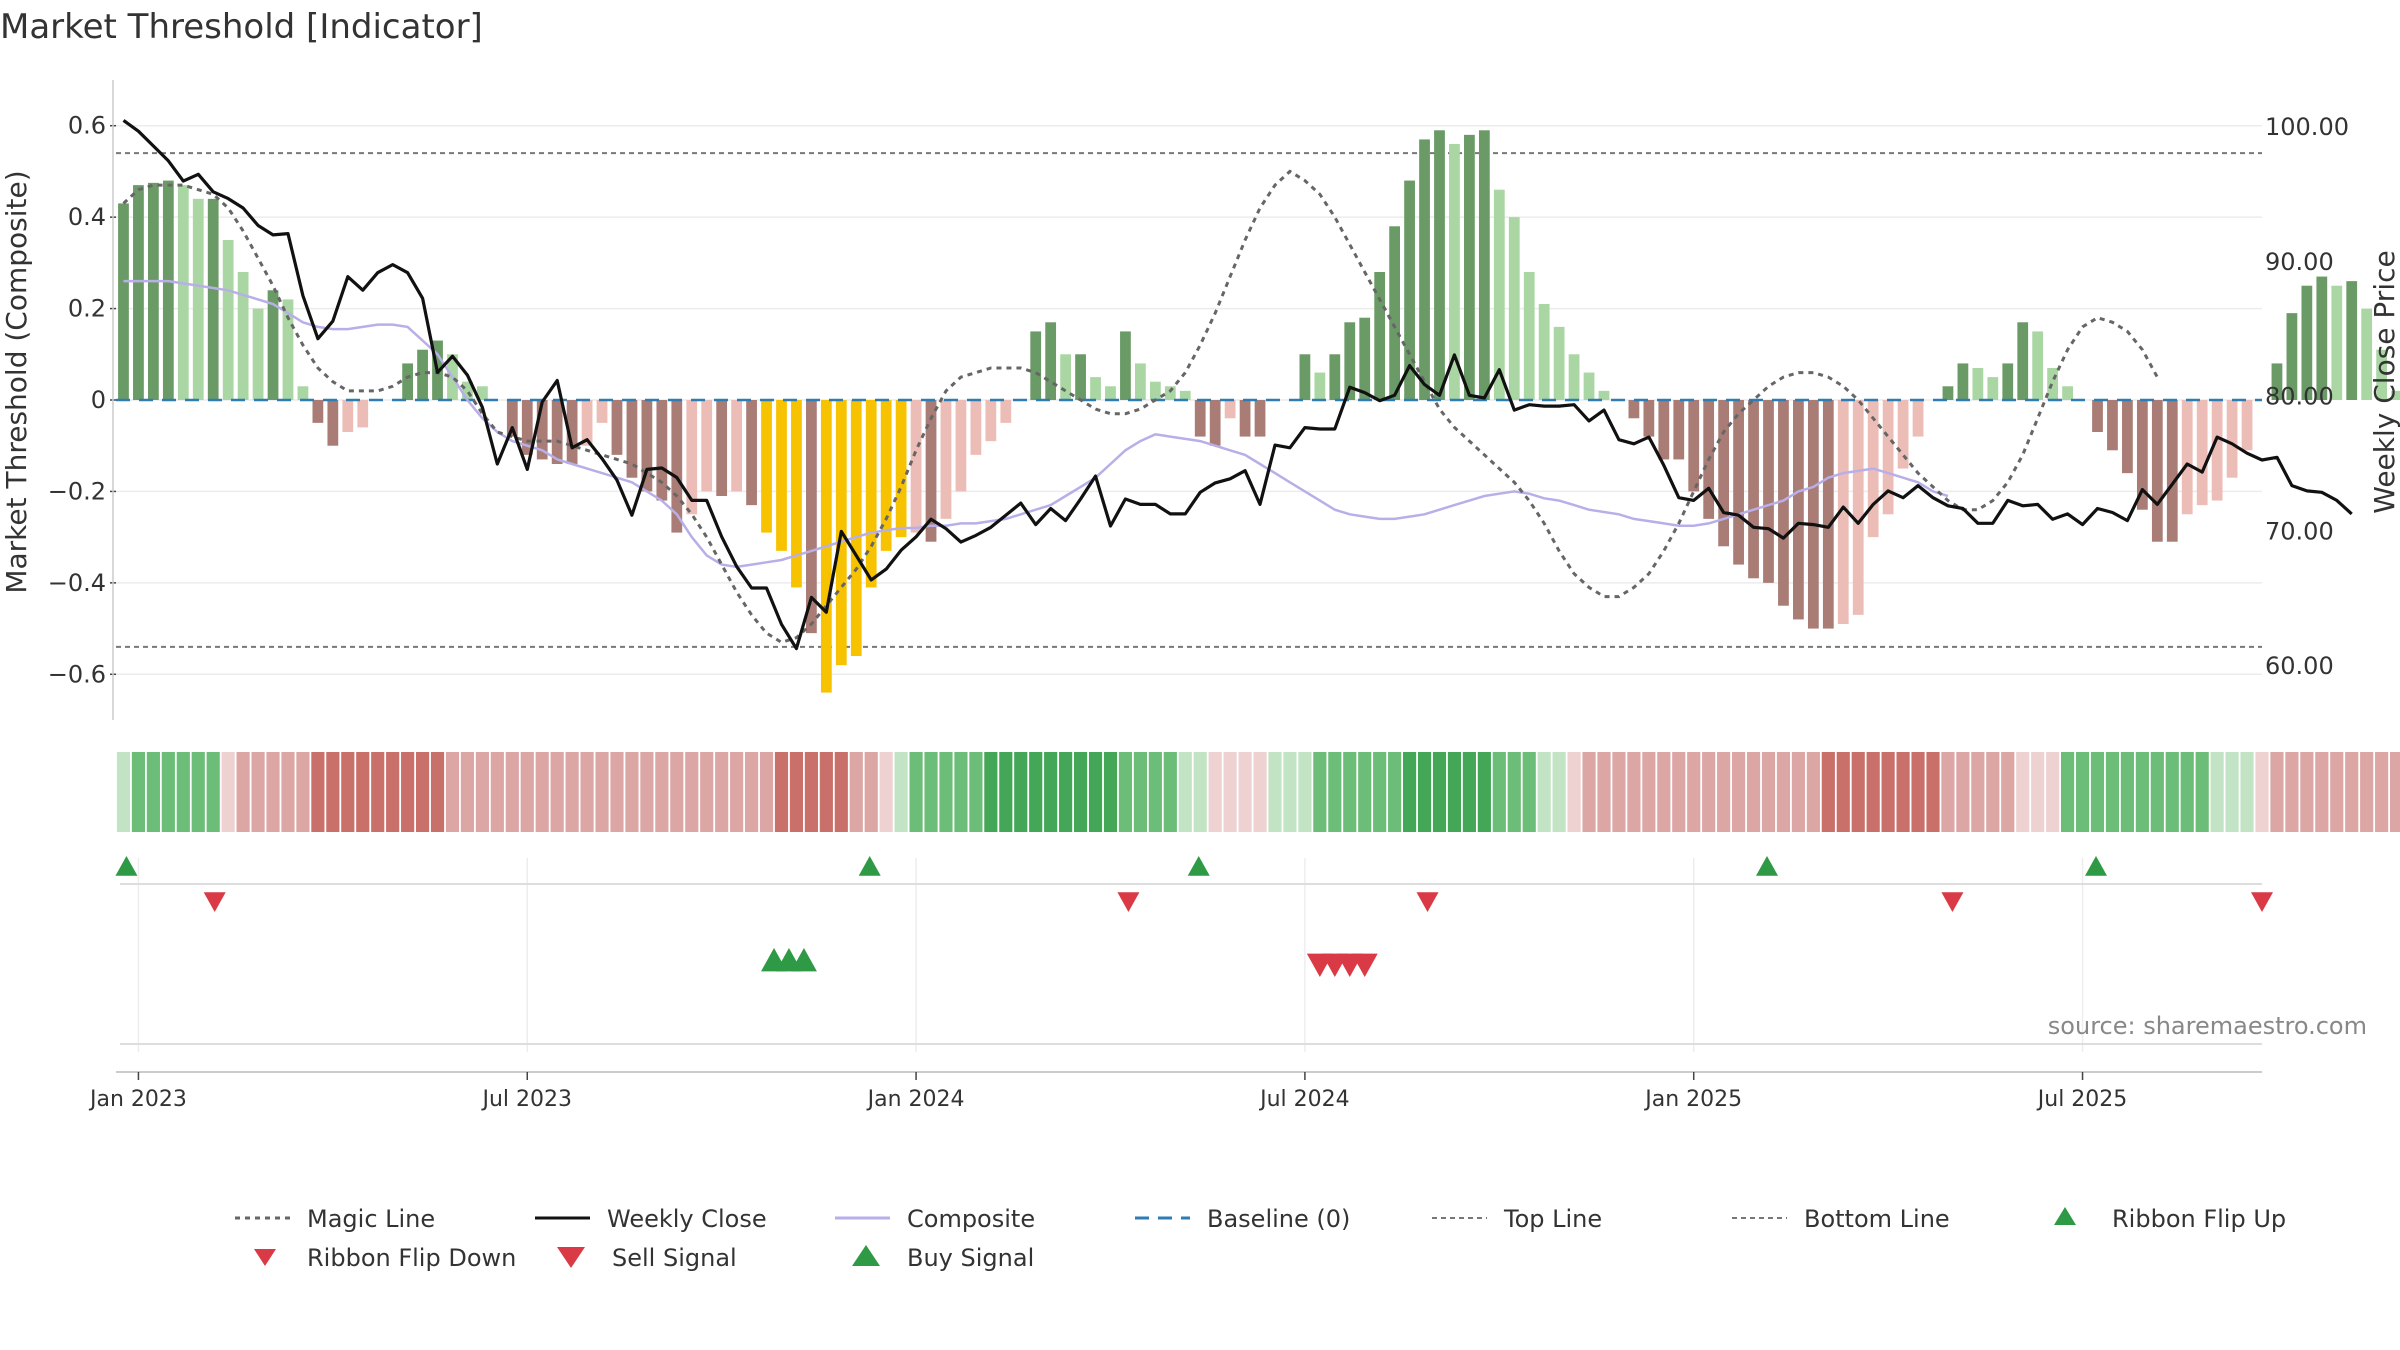 The width and height of the screenshot is (2400, 1350). I want to click on legend-label: Bottom Line, so click(1877, 1219).